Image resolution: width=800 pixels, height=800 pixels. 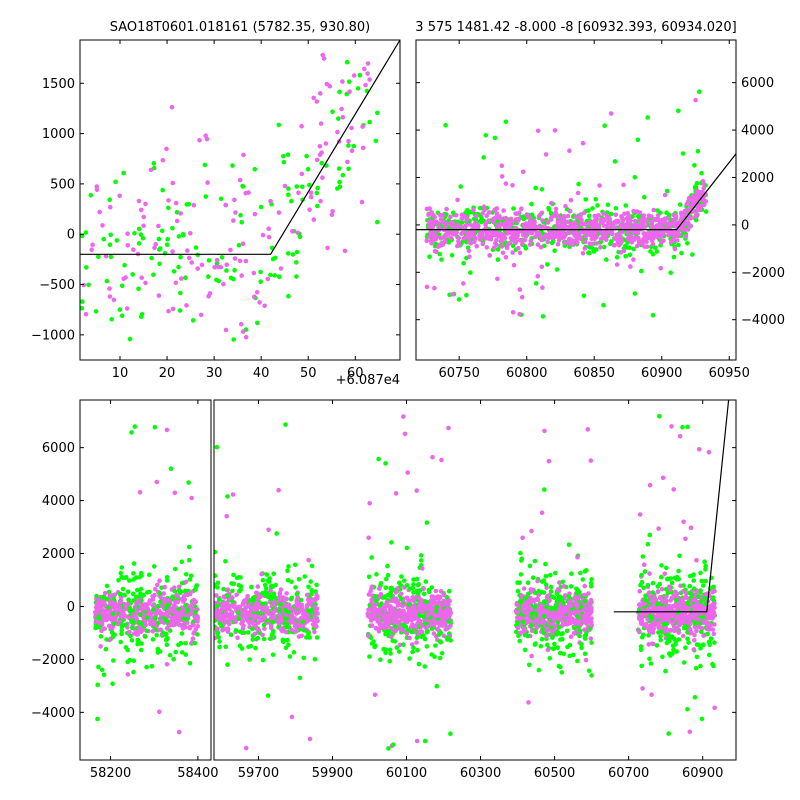 What do you see at coordinates (729, 373) in the screenshot?
I see `tr-xtick-label: 60950` at bounding box center [729, 373].